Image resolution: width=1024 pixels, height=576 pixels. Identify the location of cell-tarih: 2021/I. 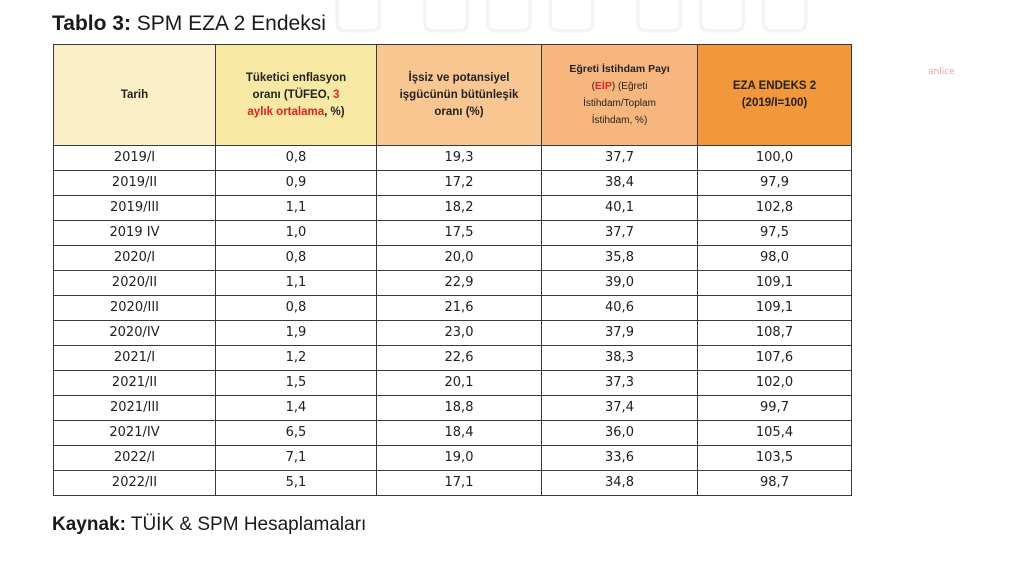
(134, 358).